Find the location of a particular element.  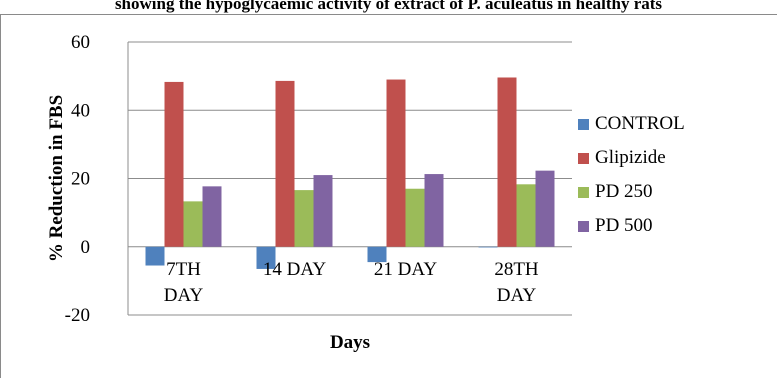

y-tick-label: 40 is located at coordinates (80, 110).